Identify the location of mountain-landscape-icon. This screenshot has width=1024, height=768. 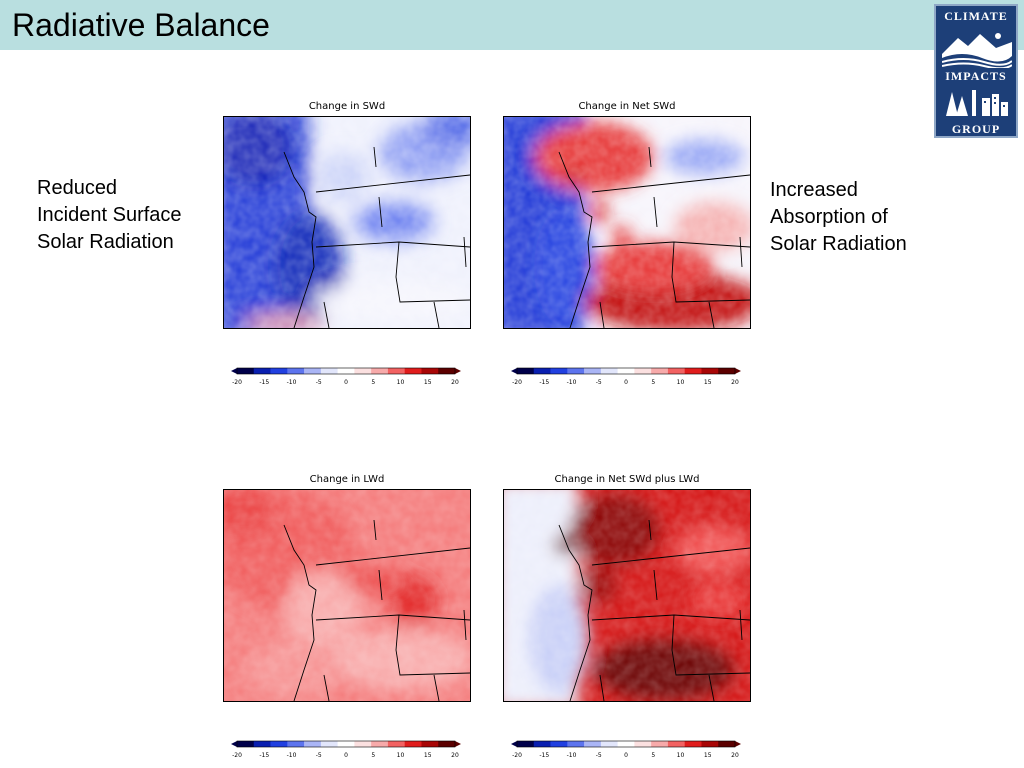
(977, 48).